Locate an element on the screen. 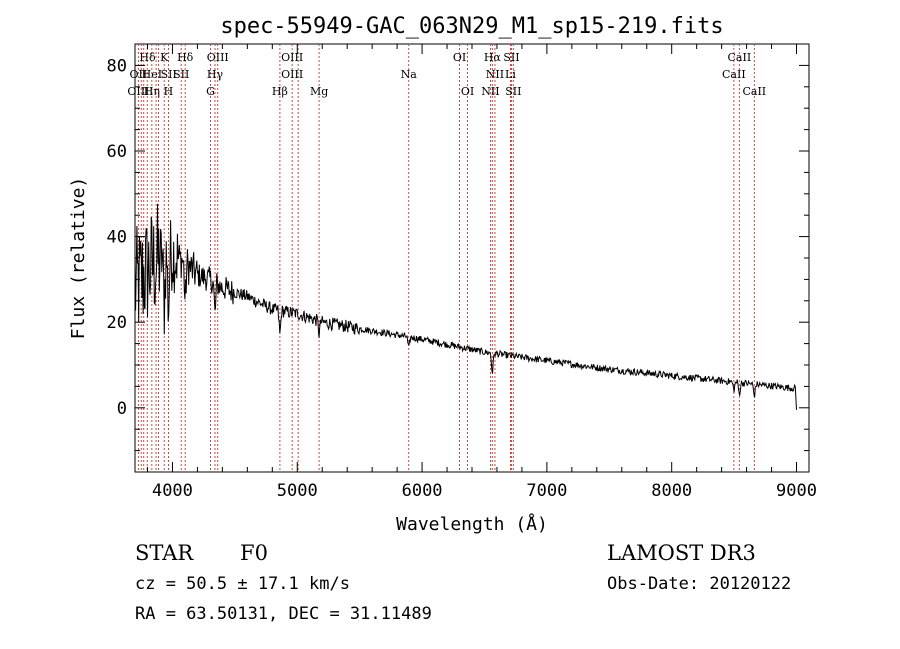  y-axis-label: Flux (relative) is located at coordinates (78, 258).